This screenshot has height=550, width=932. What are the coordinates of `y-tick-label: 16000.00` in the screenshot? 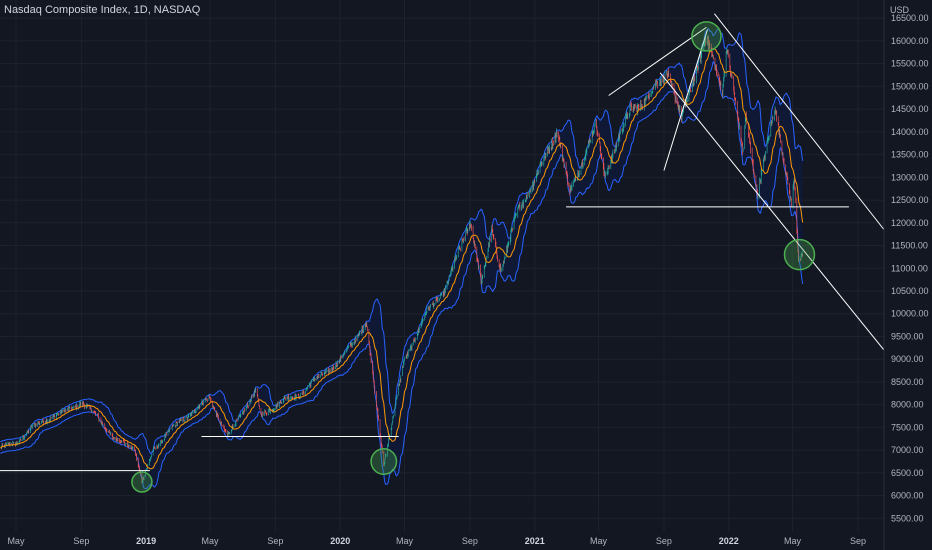 It's located at (910, 41).